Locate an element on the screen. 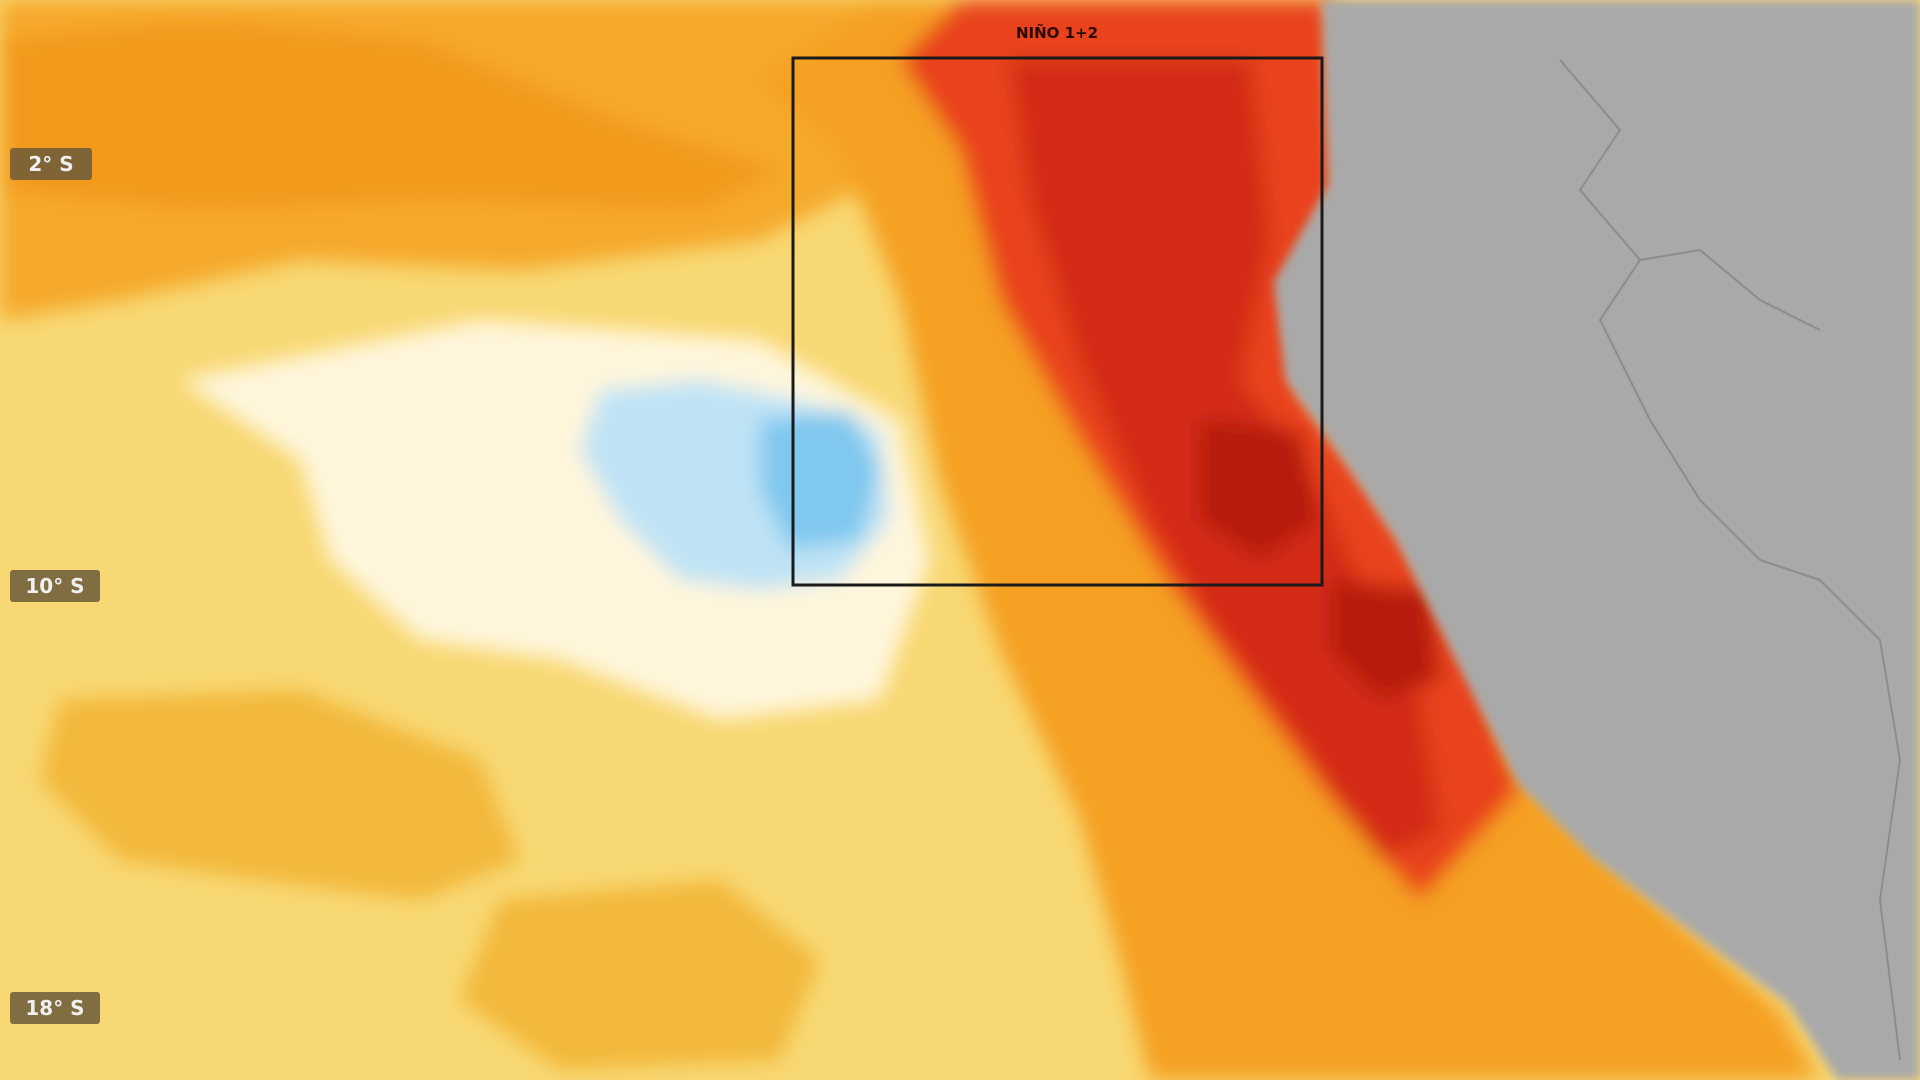 The image size is (1920, 1080). cool-core is located at coordinates (820, 480).